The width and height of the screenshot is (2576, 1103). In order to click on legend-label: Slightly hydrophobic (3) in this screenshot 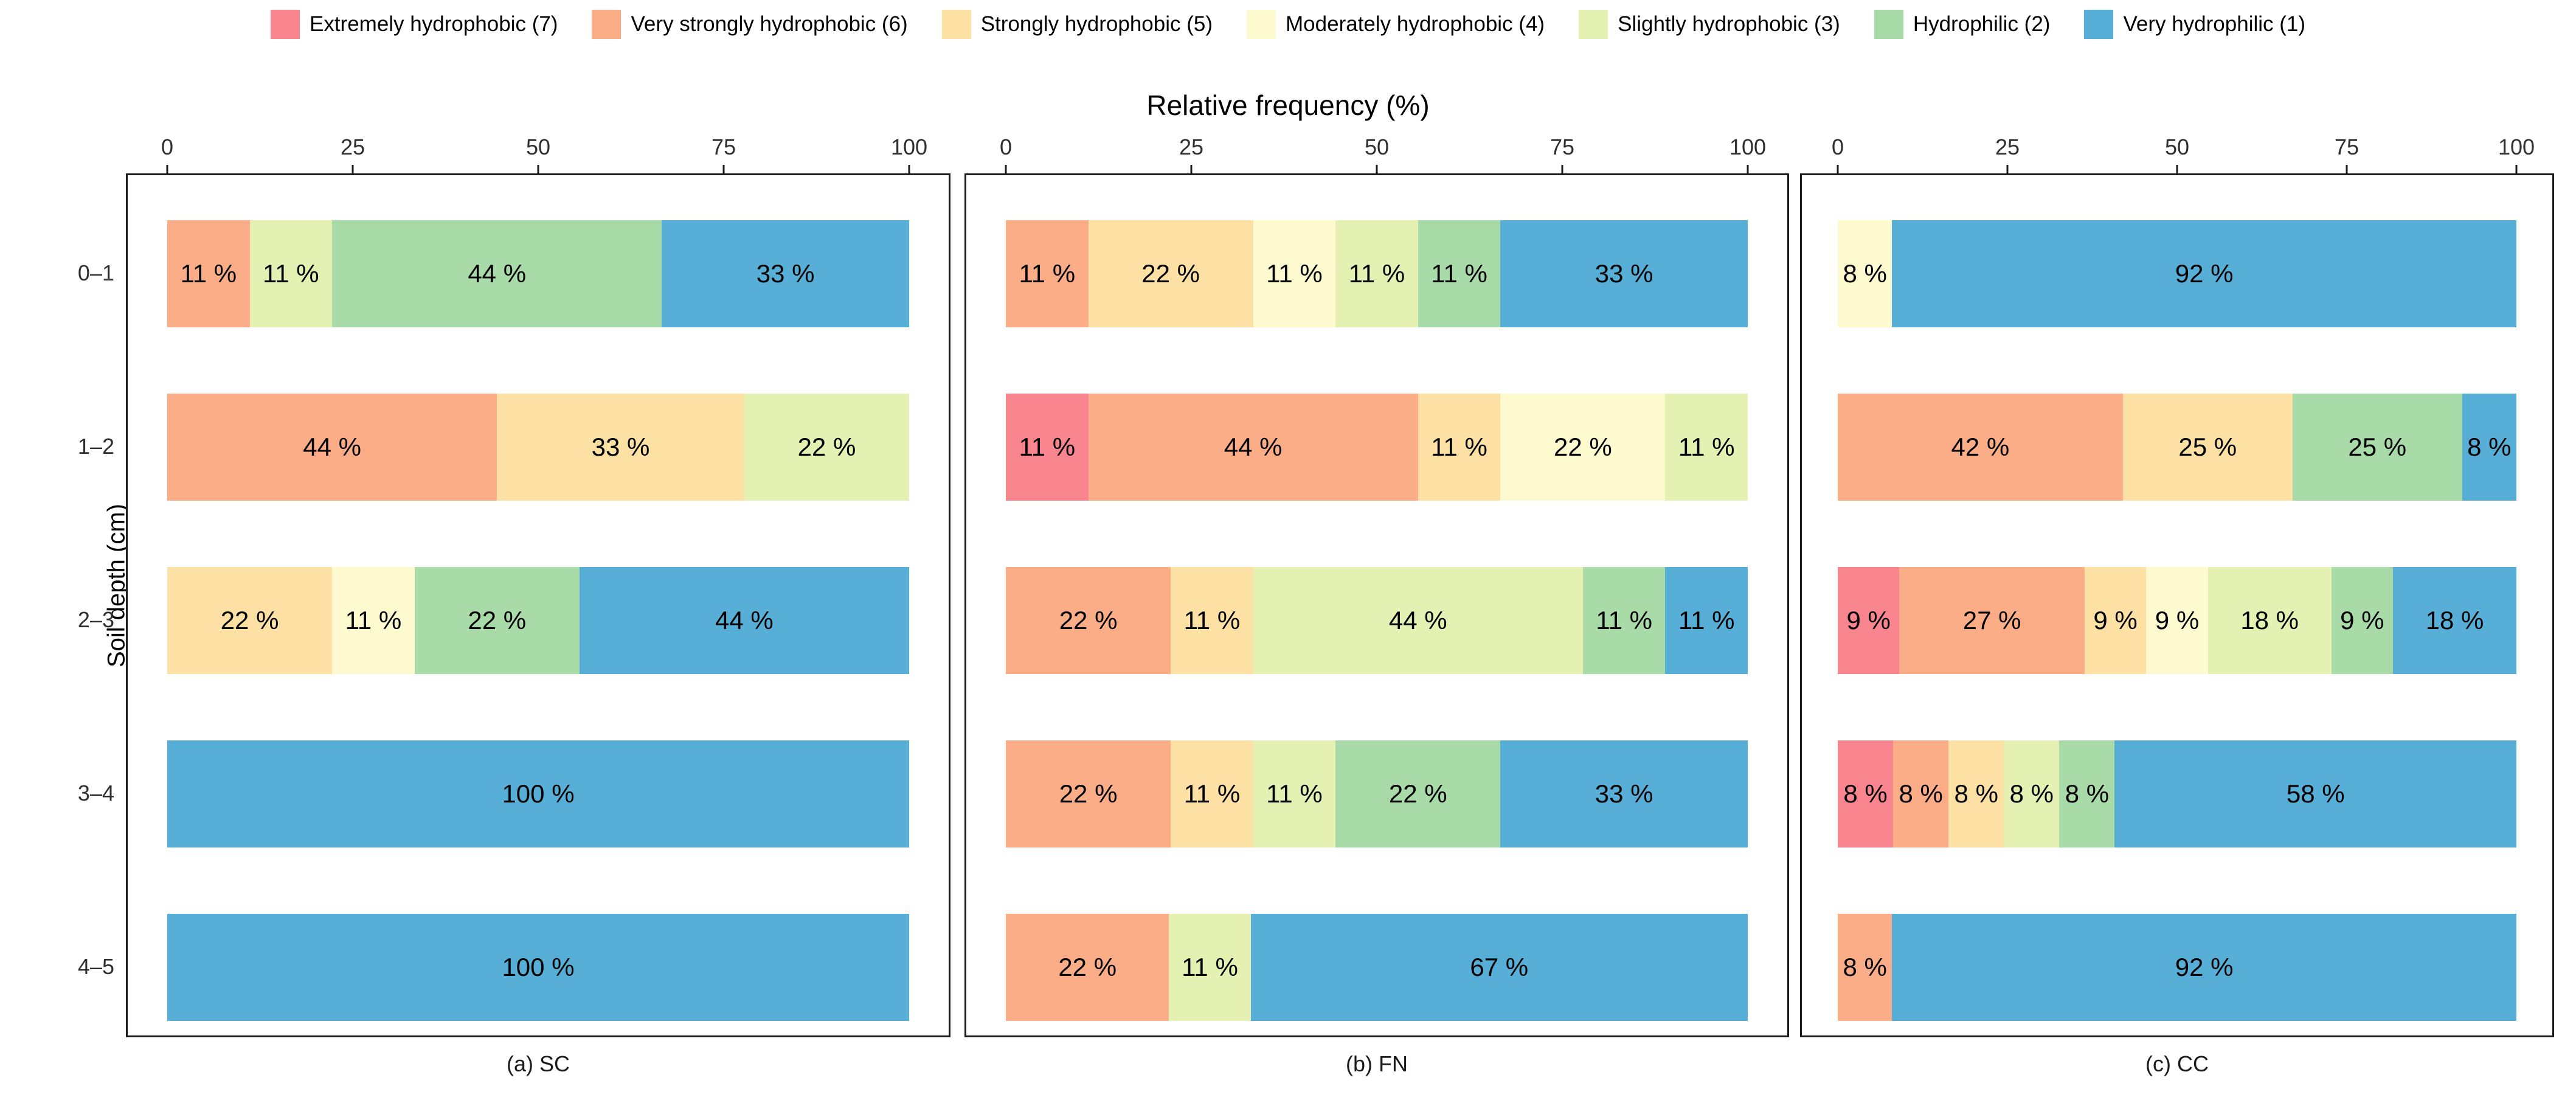, I will do `click(1729, 24)`.